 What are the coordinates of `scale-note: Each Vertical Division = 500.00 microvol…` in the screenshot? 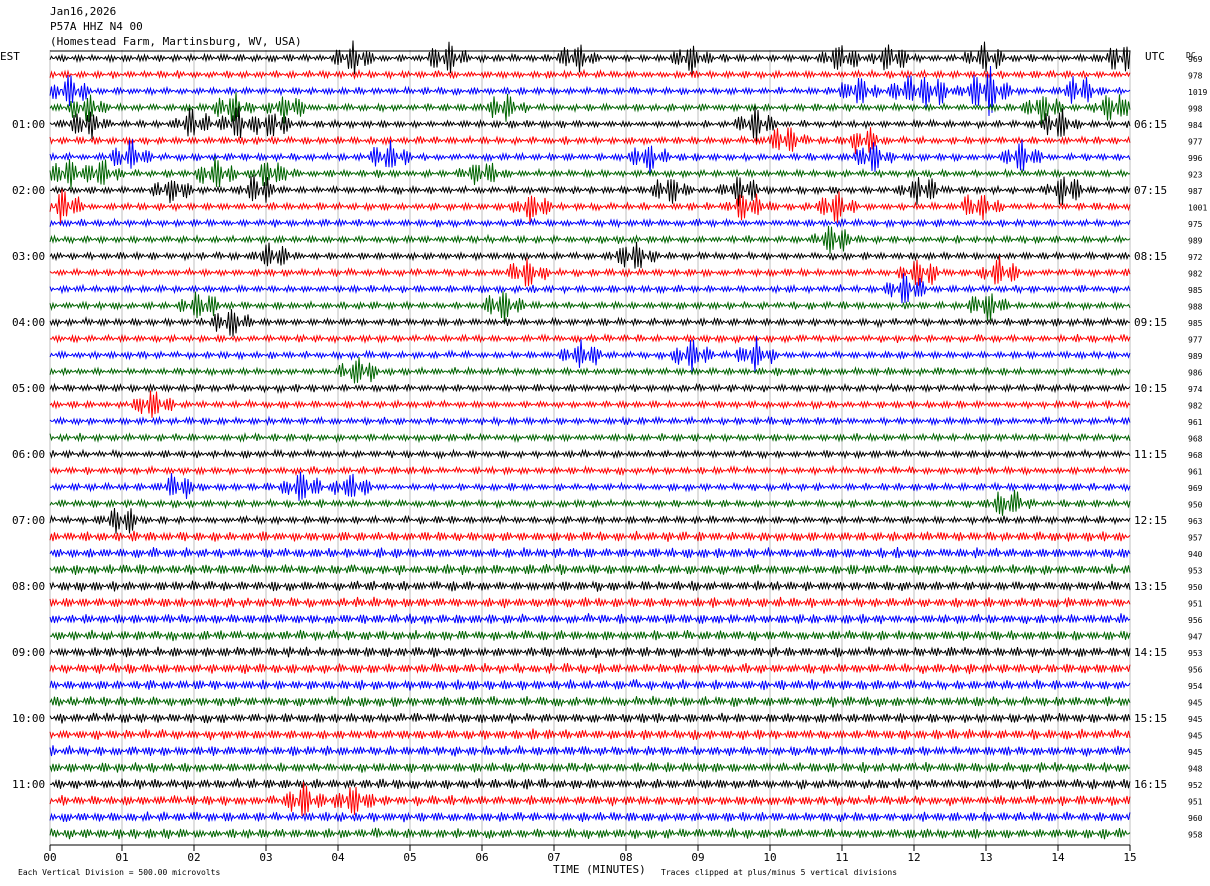 It's located at (119, 872).